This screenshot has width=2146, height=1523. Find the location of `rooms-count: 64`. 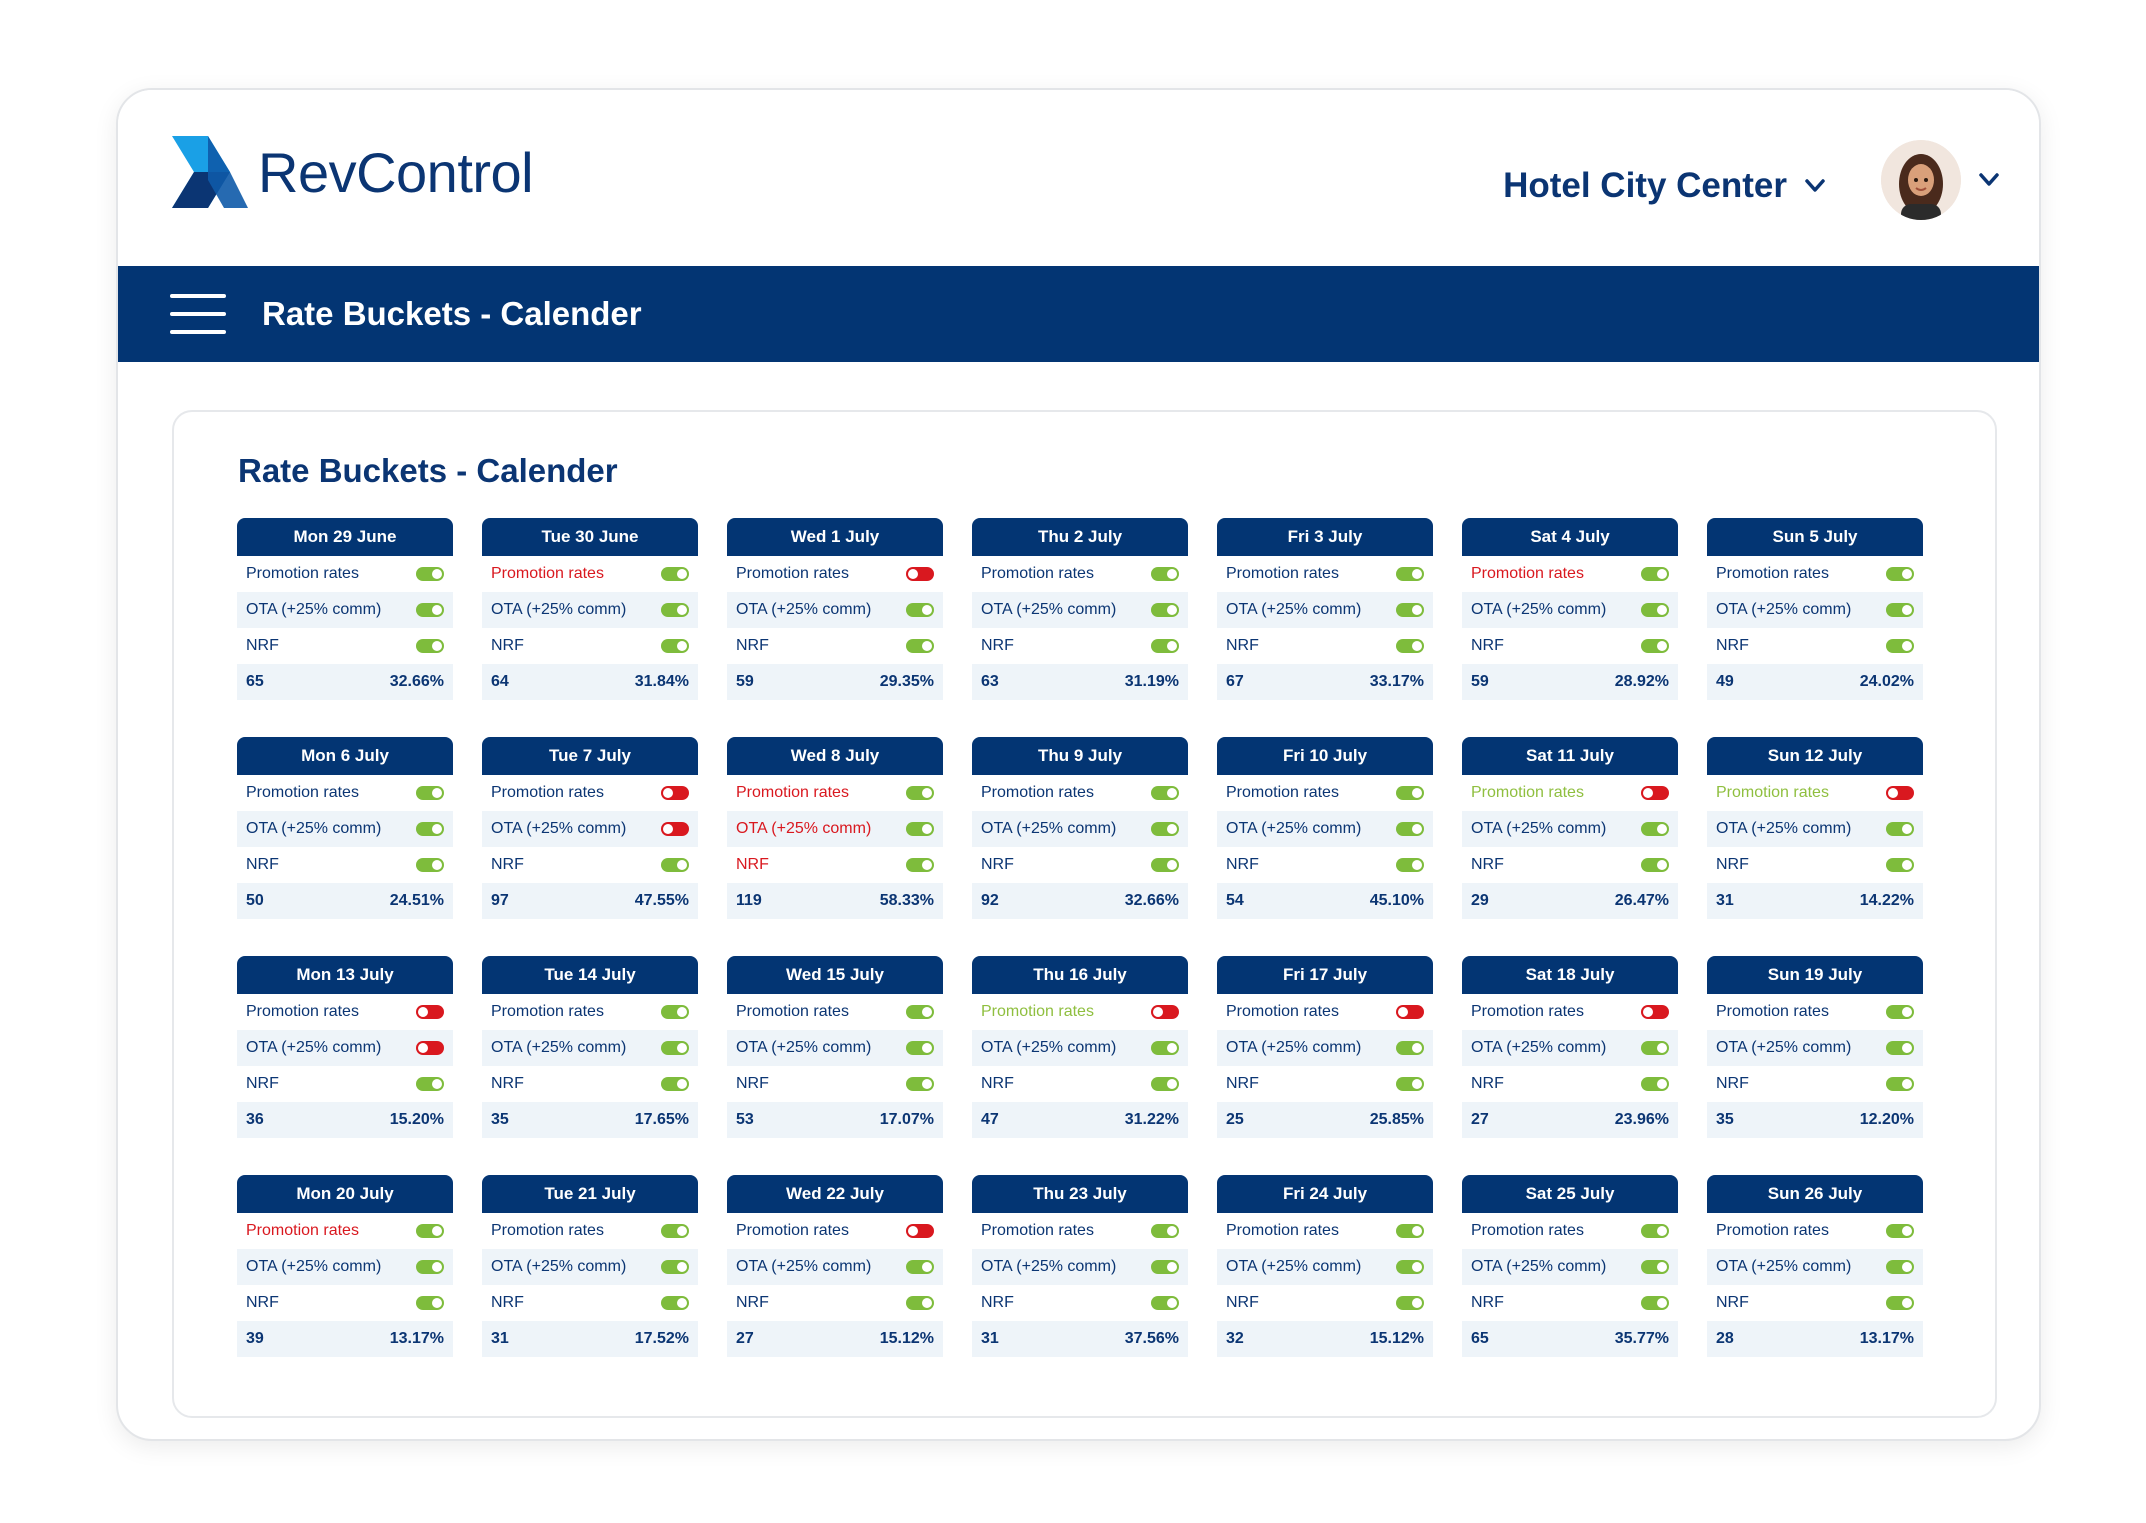

rooms-count: 64 is located at coordinates (500, 681).